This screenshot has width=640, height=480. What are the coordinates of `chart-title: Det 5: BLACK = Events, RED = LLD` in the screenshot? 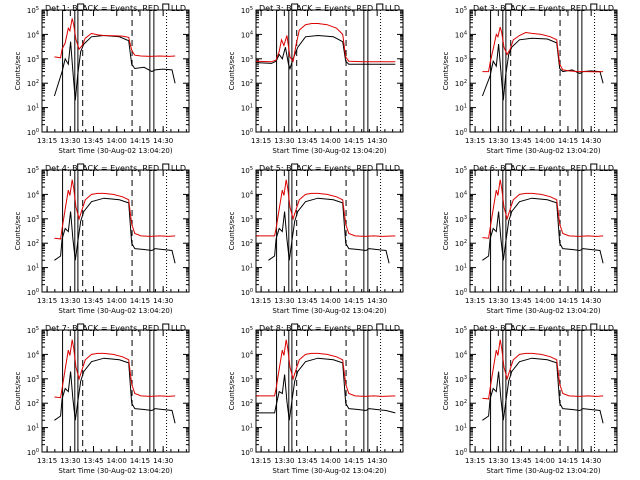 It's located at (329, 168).